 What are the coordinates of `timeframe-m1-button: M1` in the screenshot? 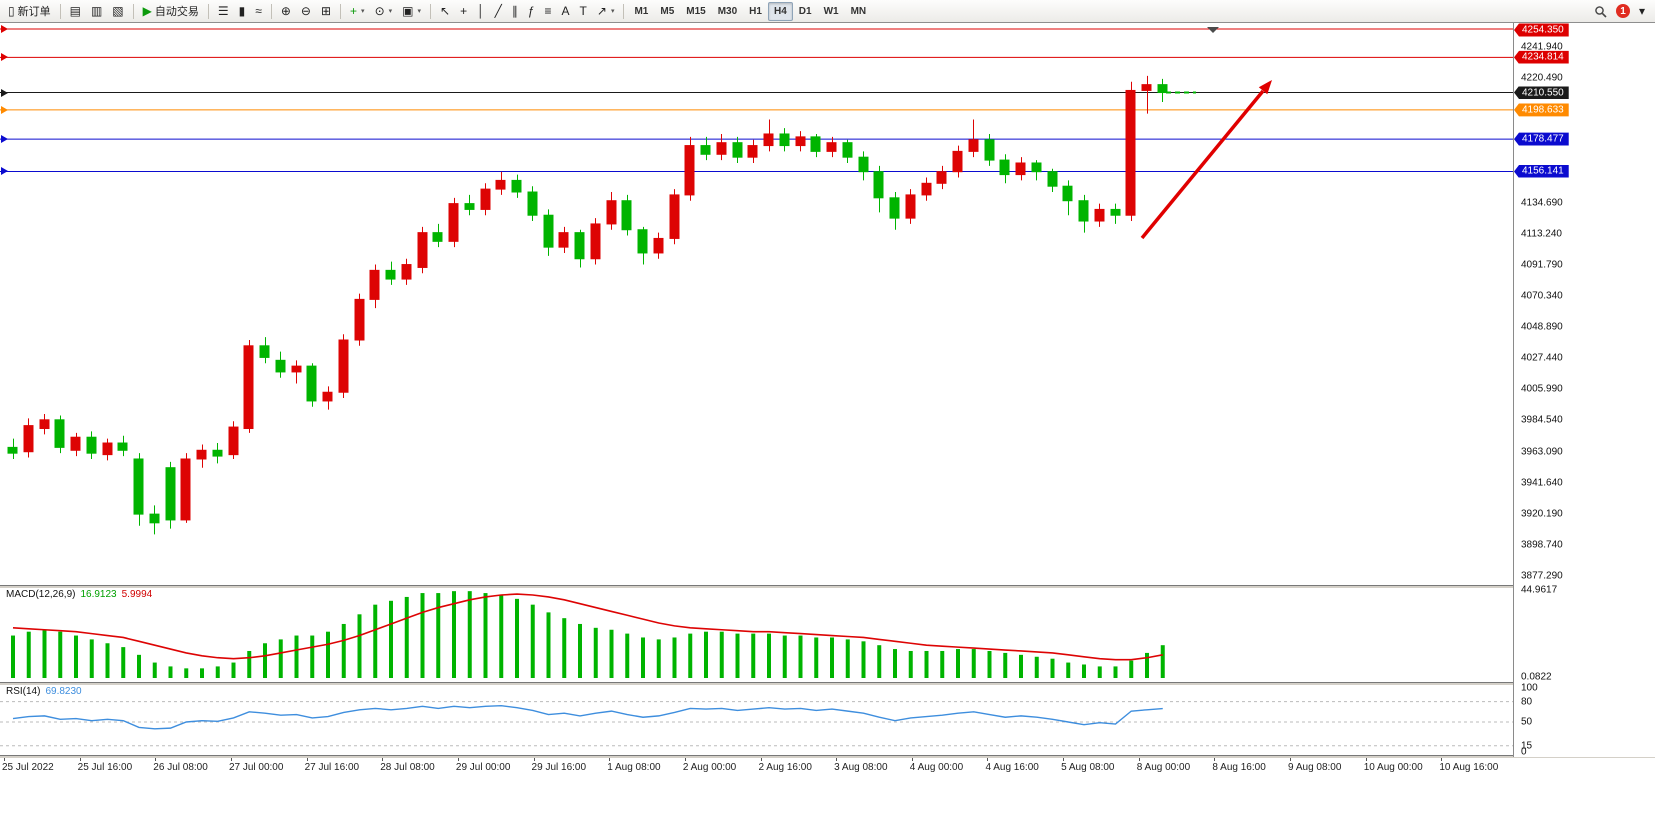 It's located at (641, 11).